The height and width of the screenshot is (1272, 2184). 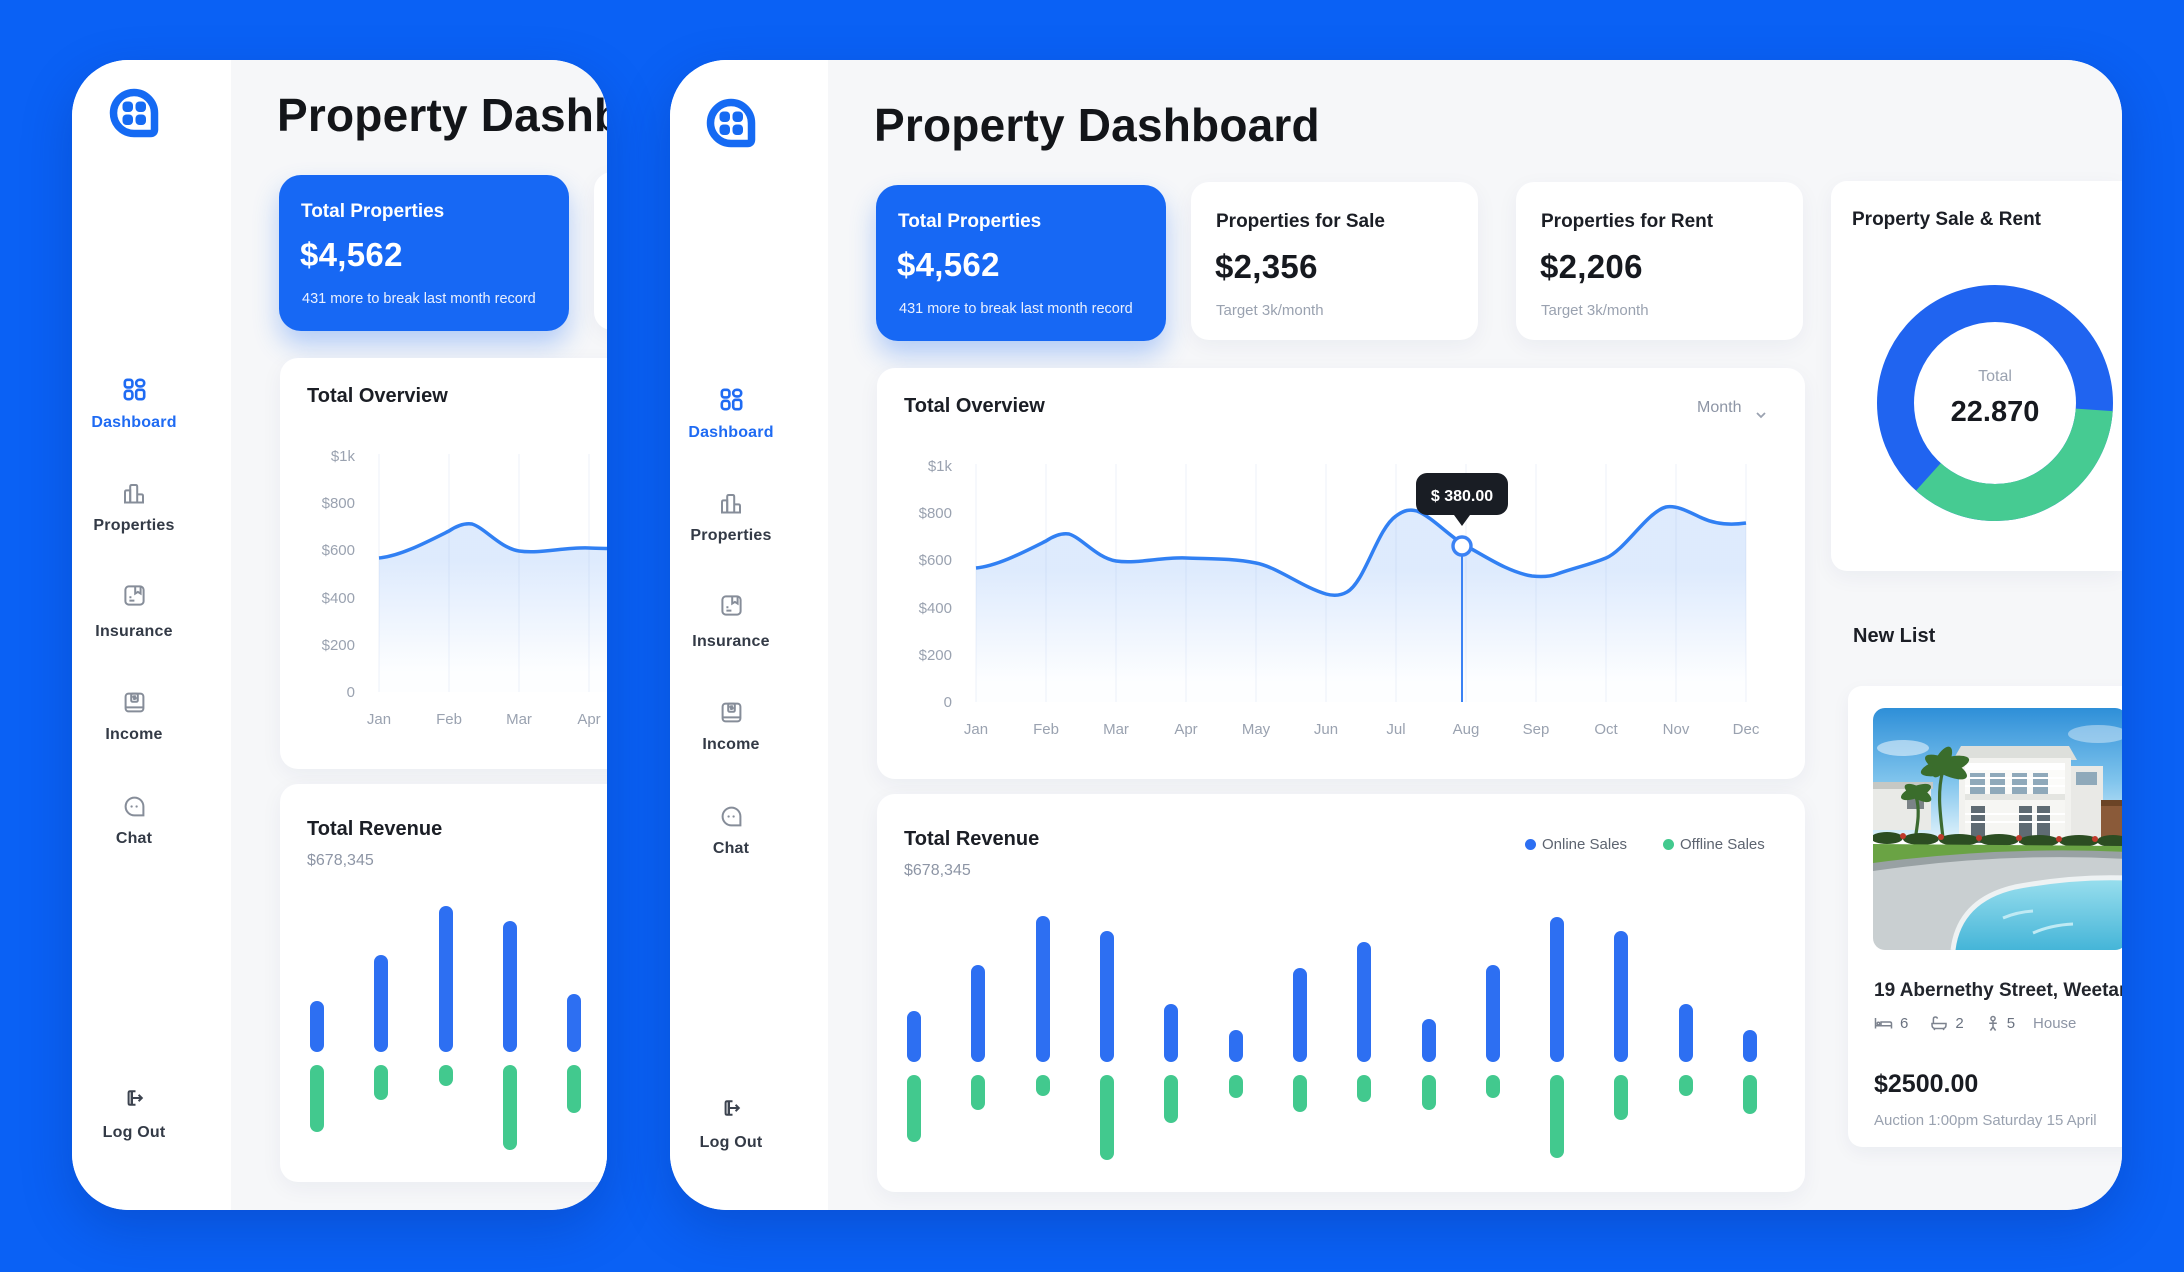 What do you see at coordinates (1676, 729) in the screenshot?
I see `svg-text: Nov` at bounding box center [1676, 729].